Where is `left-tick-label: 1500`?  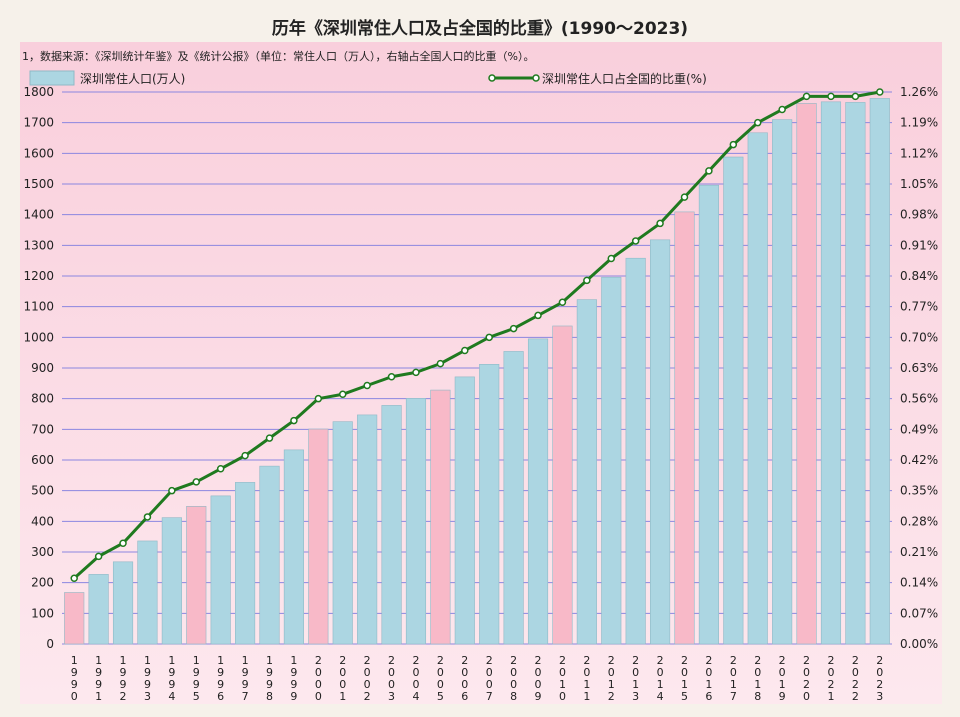 left-tick-label: 1500 is located at coordinates (38, 184).